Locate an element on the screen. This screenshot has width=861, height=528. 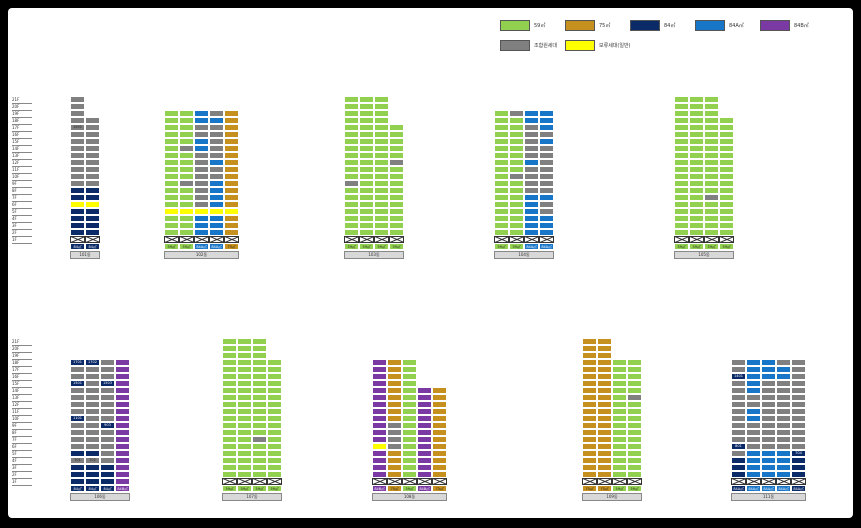
floor-label: 5F is located at coordinates (22, 454).